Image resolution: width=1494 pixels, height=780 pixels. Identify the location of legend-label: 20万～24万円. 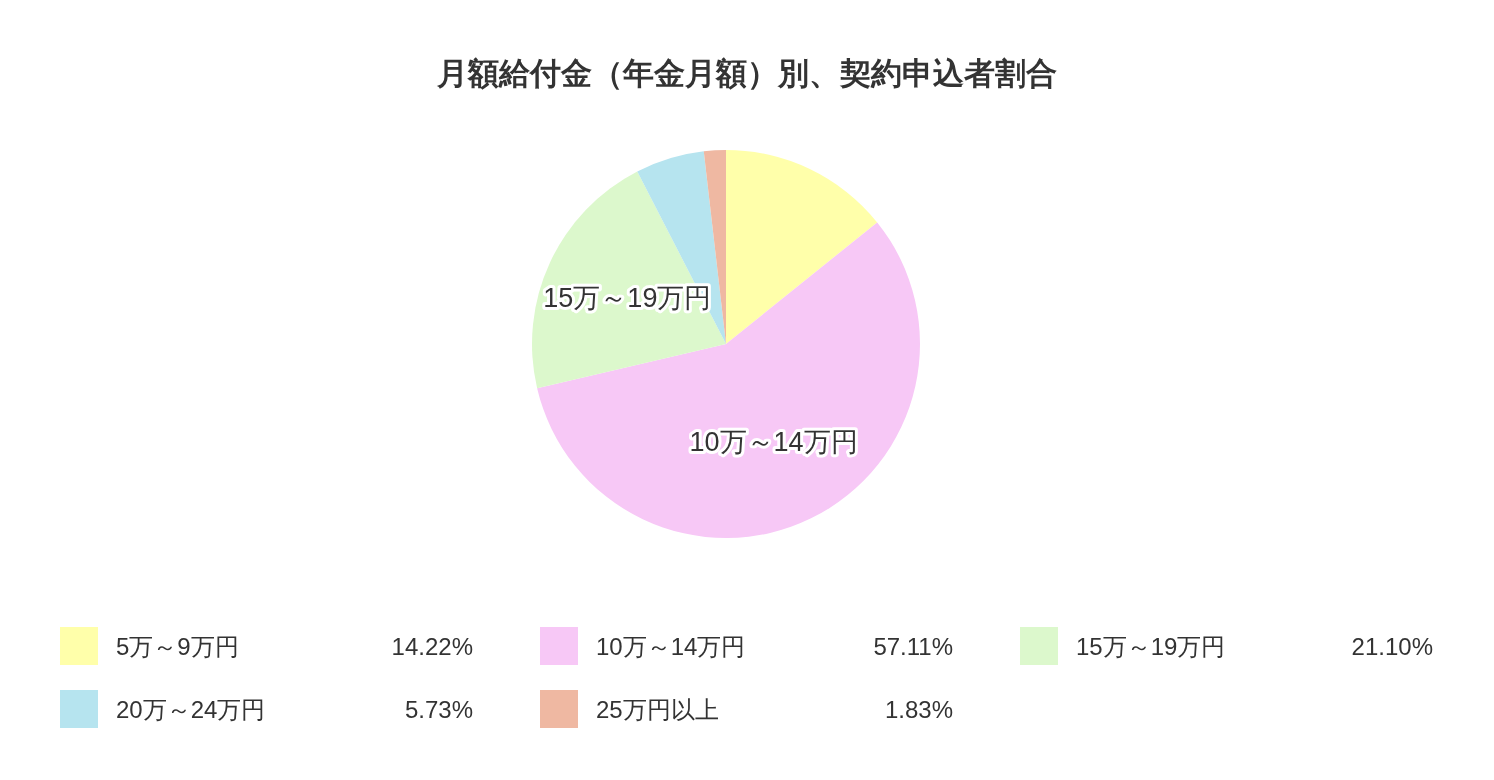
(191, 709).